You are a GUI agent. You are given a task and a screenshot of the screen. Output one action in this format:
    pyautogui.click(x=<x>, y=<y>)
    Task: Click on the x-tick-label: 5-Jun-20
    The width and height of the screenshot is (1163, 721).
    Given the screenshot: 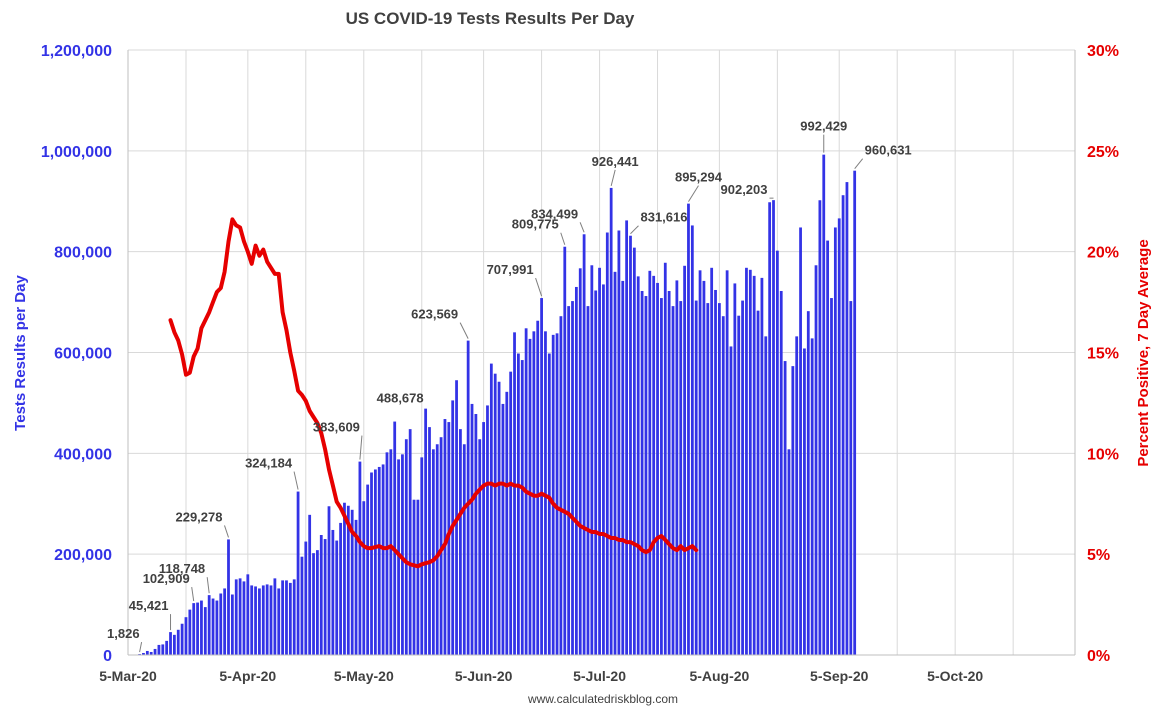 What is the action you would take?
    pyautogui.click(x=484, y=676)
    